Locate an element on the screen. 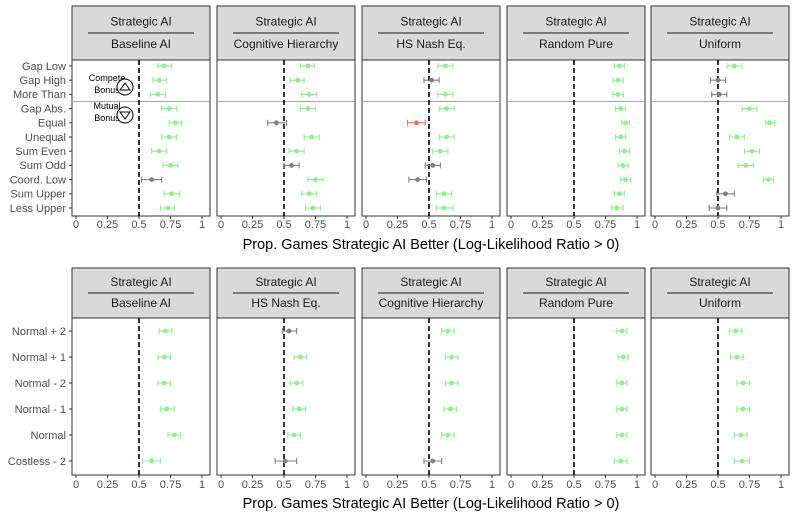  facet-label-bottom: Uniform is located at coordinates (720, 44).